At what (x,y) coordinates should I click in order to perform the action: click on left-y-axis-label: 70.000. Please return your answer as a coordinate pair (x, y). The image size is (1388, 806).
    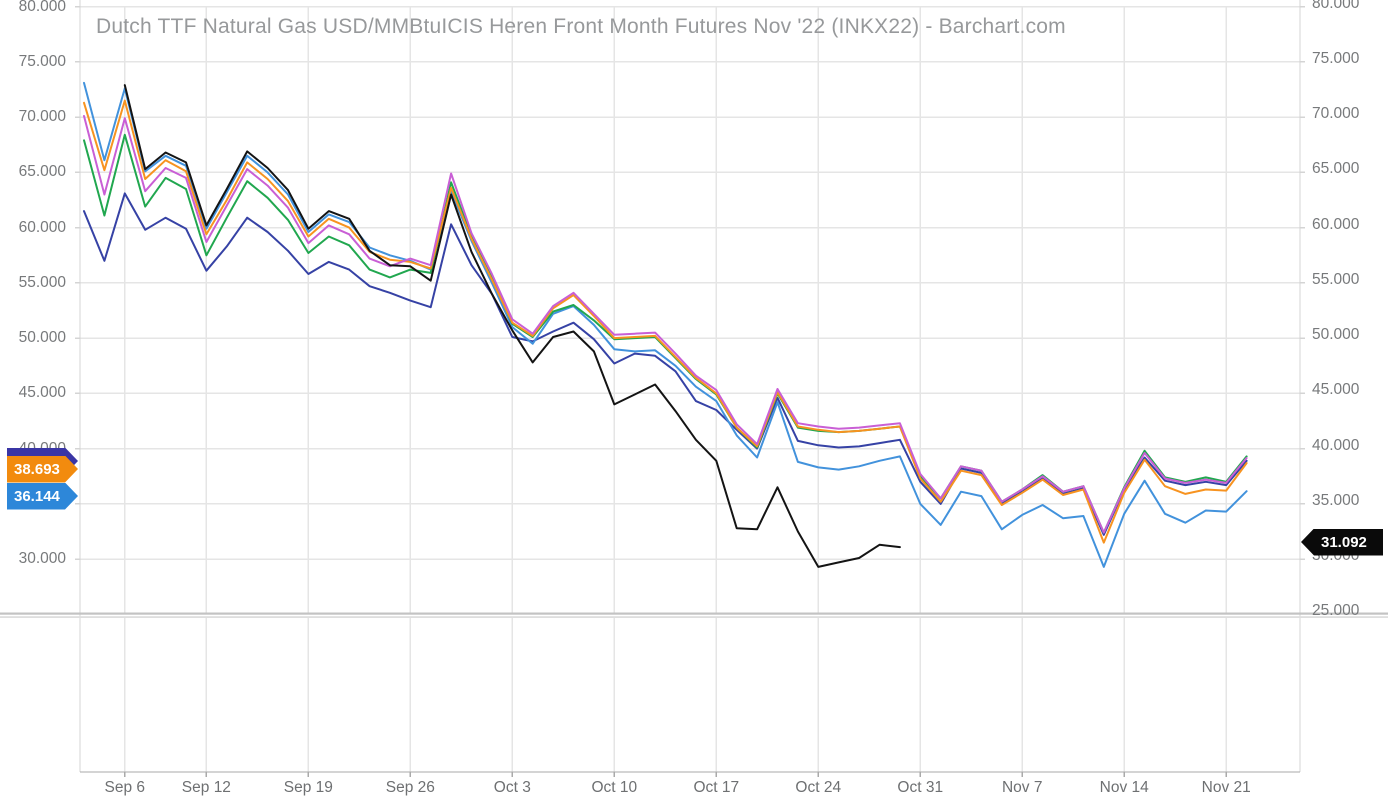
    Looking at the image, I should click on (42, 117).